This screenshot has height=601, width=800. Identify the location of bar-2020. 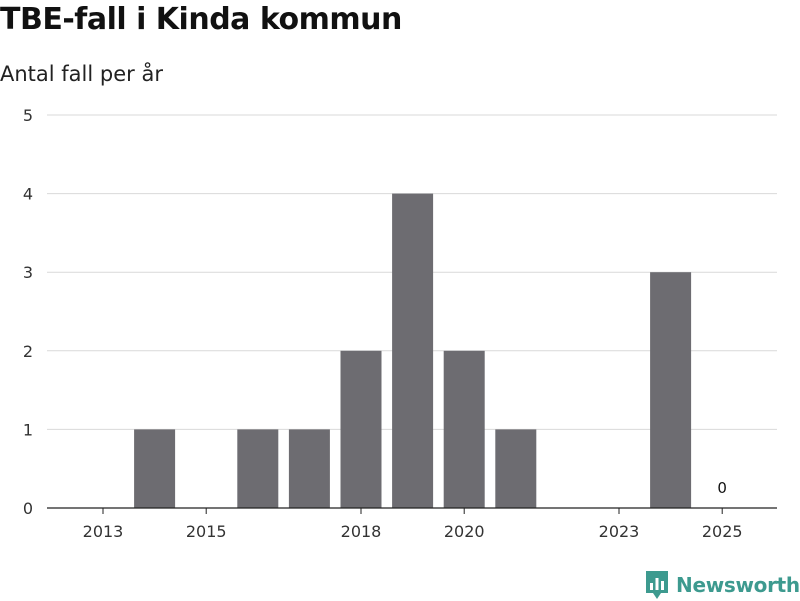
(464, 429).